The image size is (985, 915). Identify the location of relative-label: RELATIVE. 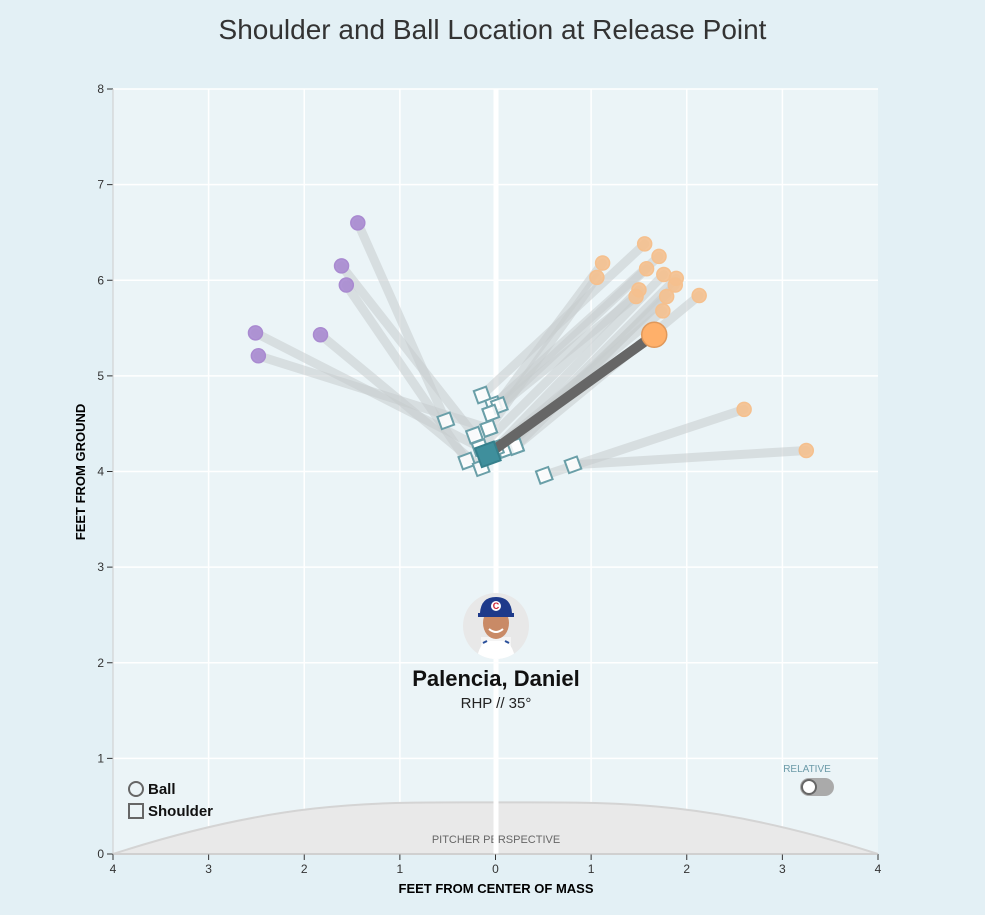
(807, 769).